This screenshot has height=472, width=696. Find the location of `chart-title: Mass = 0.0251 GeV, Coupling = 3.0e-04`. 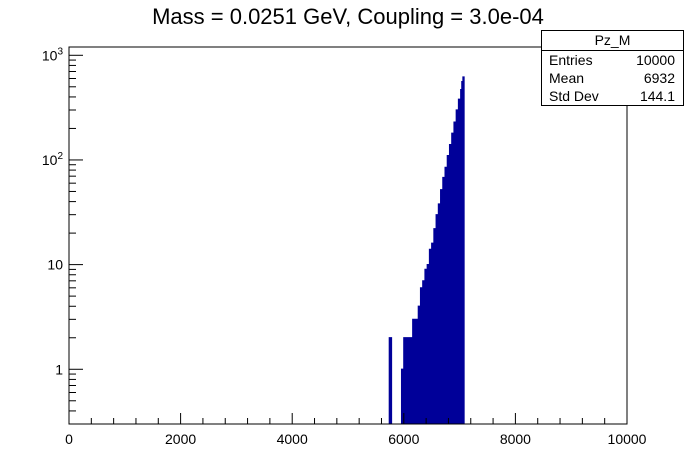

chart-title: Mass = 0.0251 GeV, Coupling = 3.0e-04 is located at coordinates (348, 16).